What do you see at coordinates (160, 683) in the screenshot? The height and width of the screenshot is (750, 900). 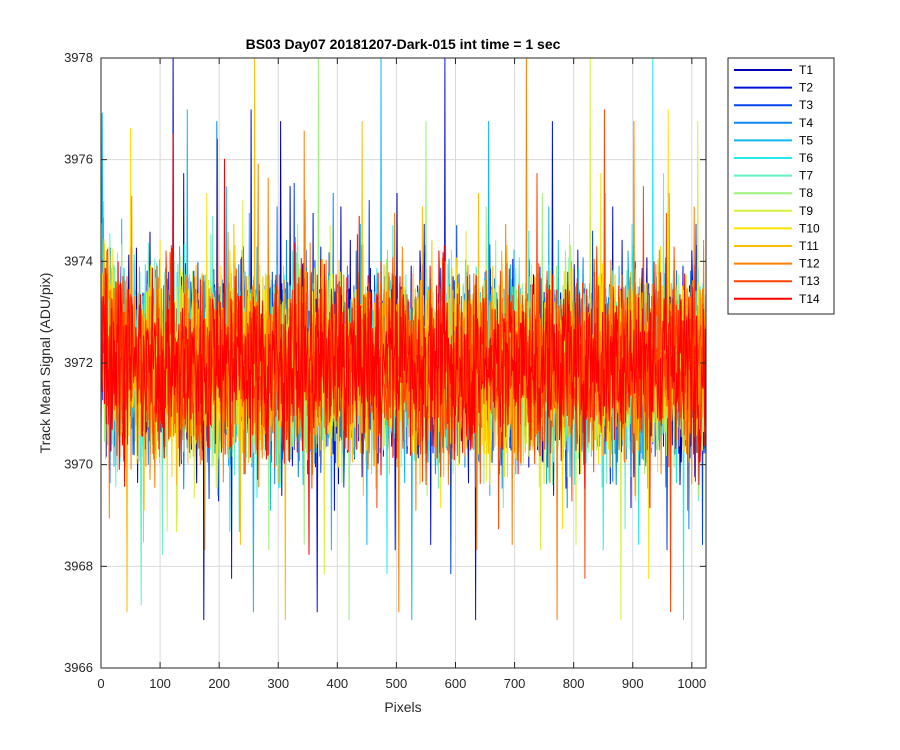 I see `x-tick-label: 100` at bounding box center [160, 683].